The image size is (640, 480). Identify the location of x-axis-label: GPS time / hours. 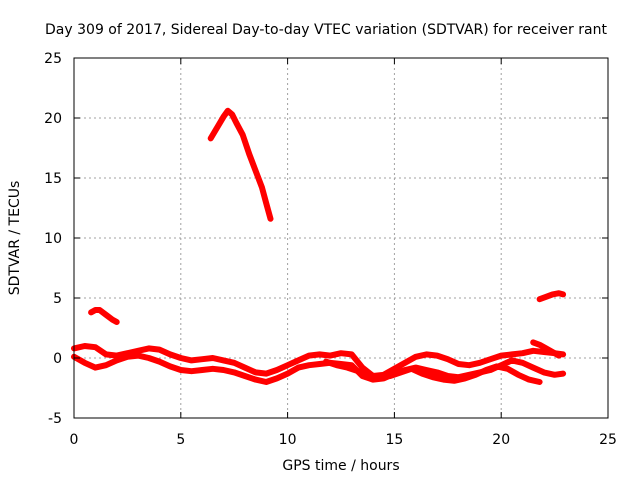
(340, 466).